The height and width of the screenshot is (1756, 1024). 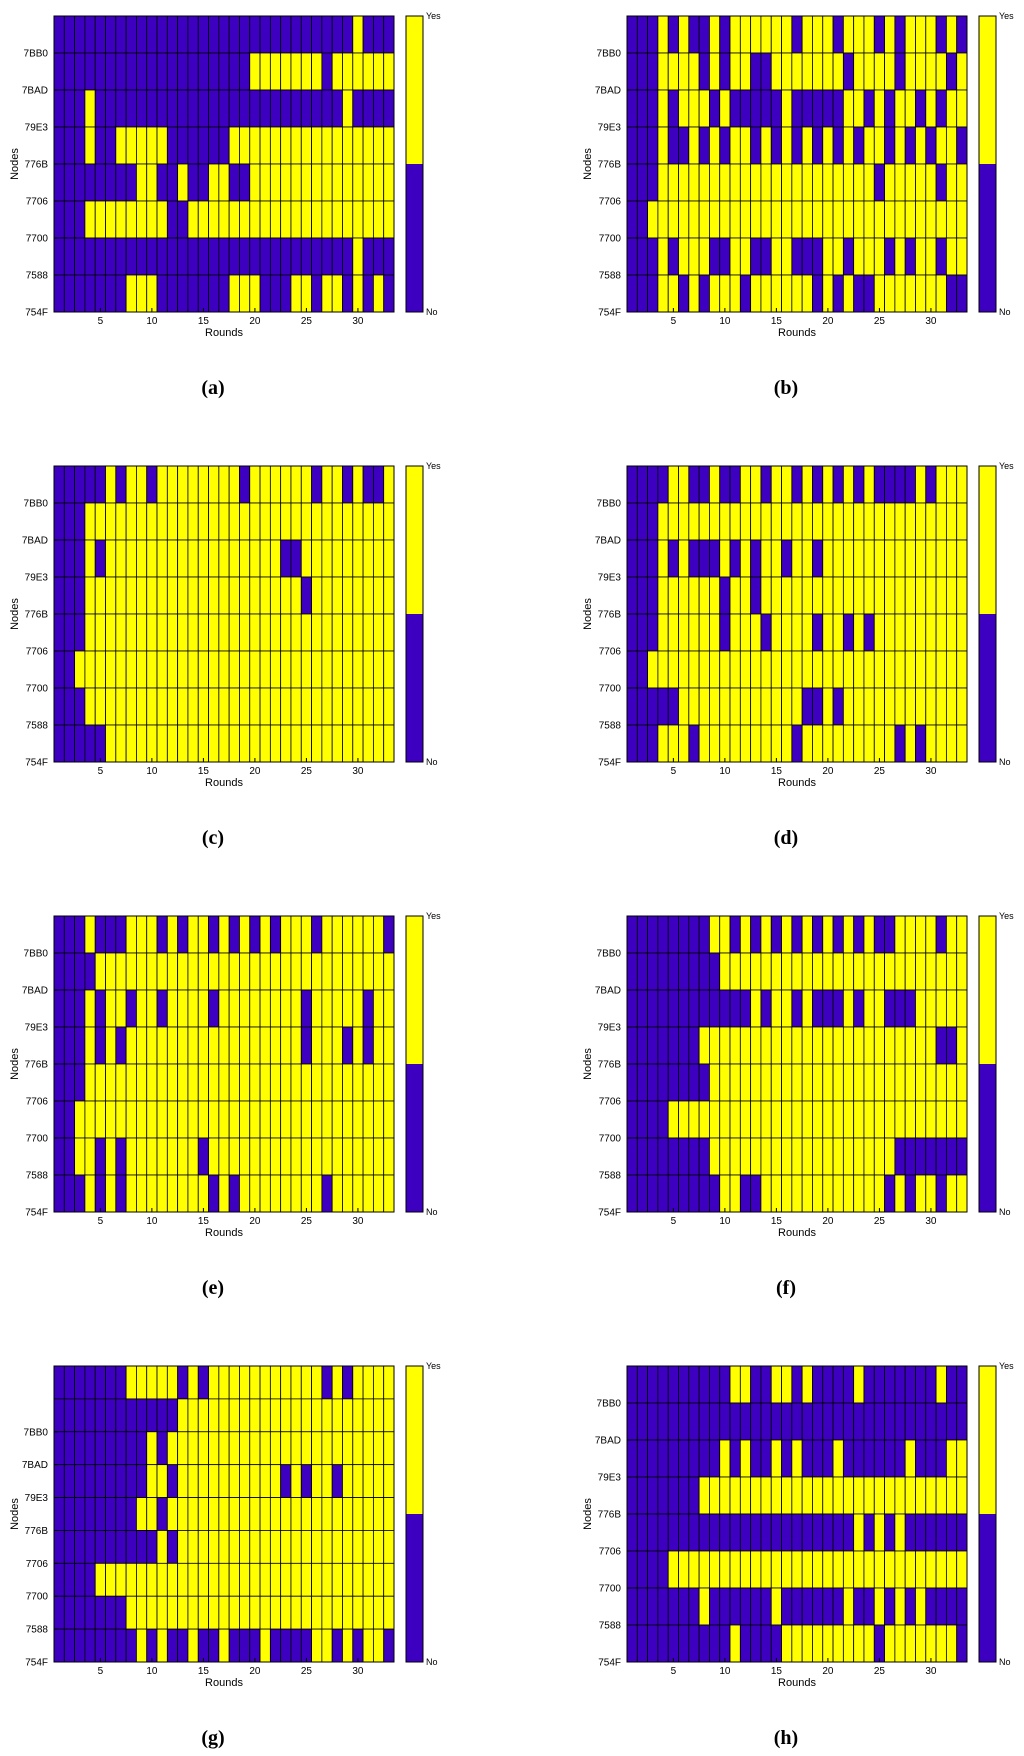 I want to click on x-tick-label: 10, so click(x=152, y=321).